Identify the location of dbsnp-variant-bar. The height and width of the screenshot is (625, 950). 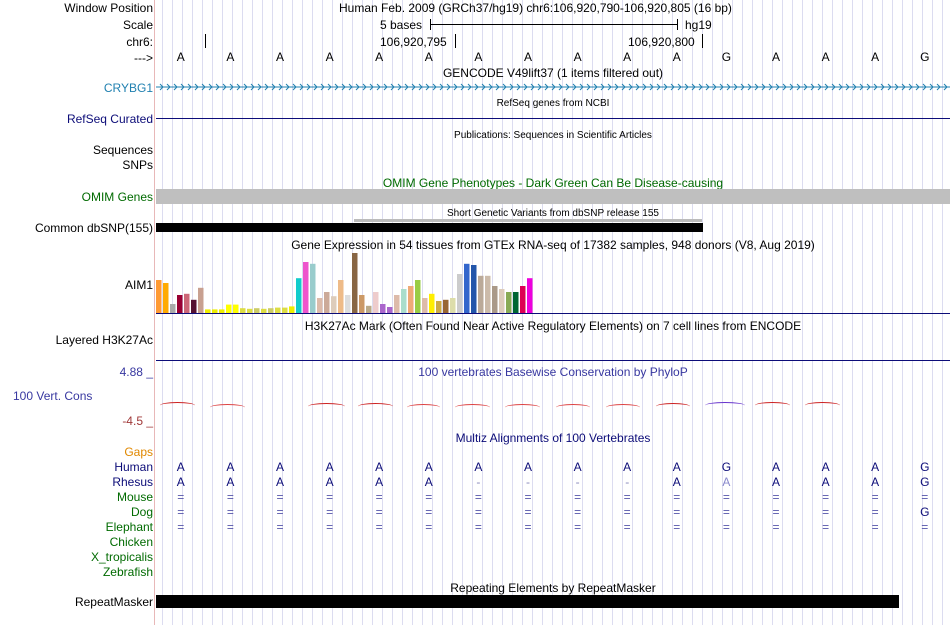
(429, 227).